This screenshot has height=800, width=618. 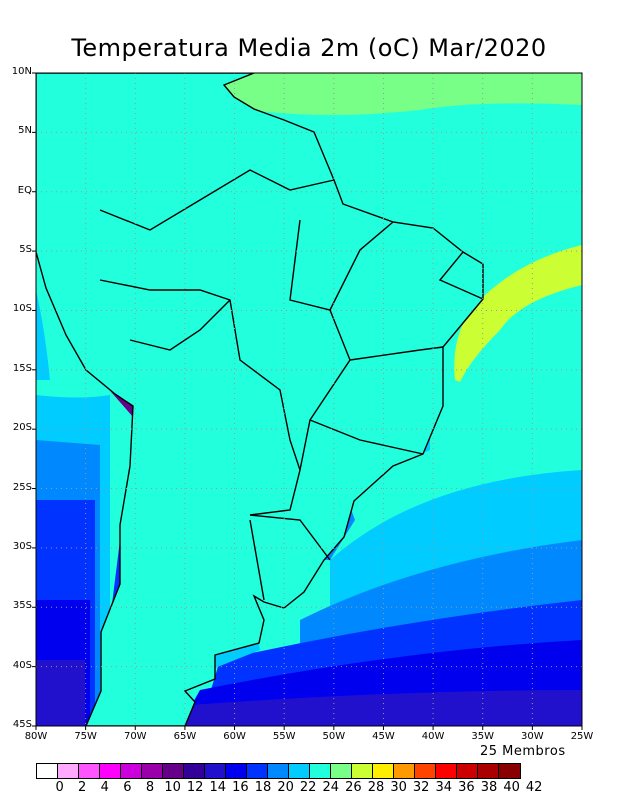 What do you see at coordinates (25, 131) in the screenshot?
I see `y-tick-label: 5N` at bounding box center [25, 131].